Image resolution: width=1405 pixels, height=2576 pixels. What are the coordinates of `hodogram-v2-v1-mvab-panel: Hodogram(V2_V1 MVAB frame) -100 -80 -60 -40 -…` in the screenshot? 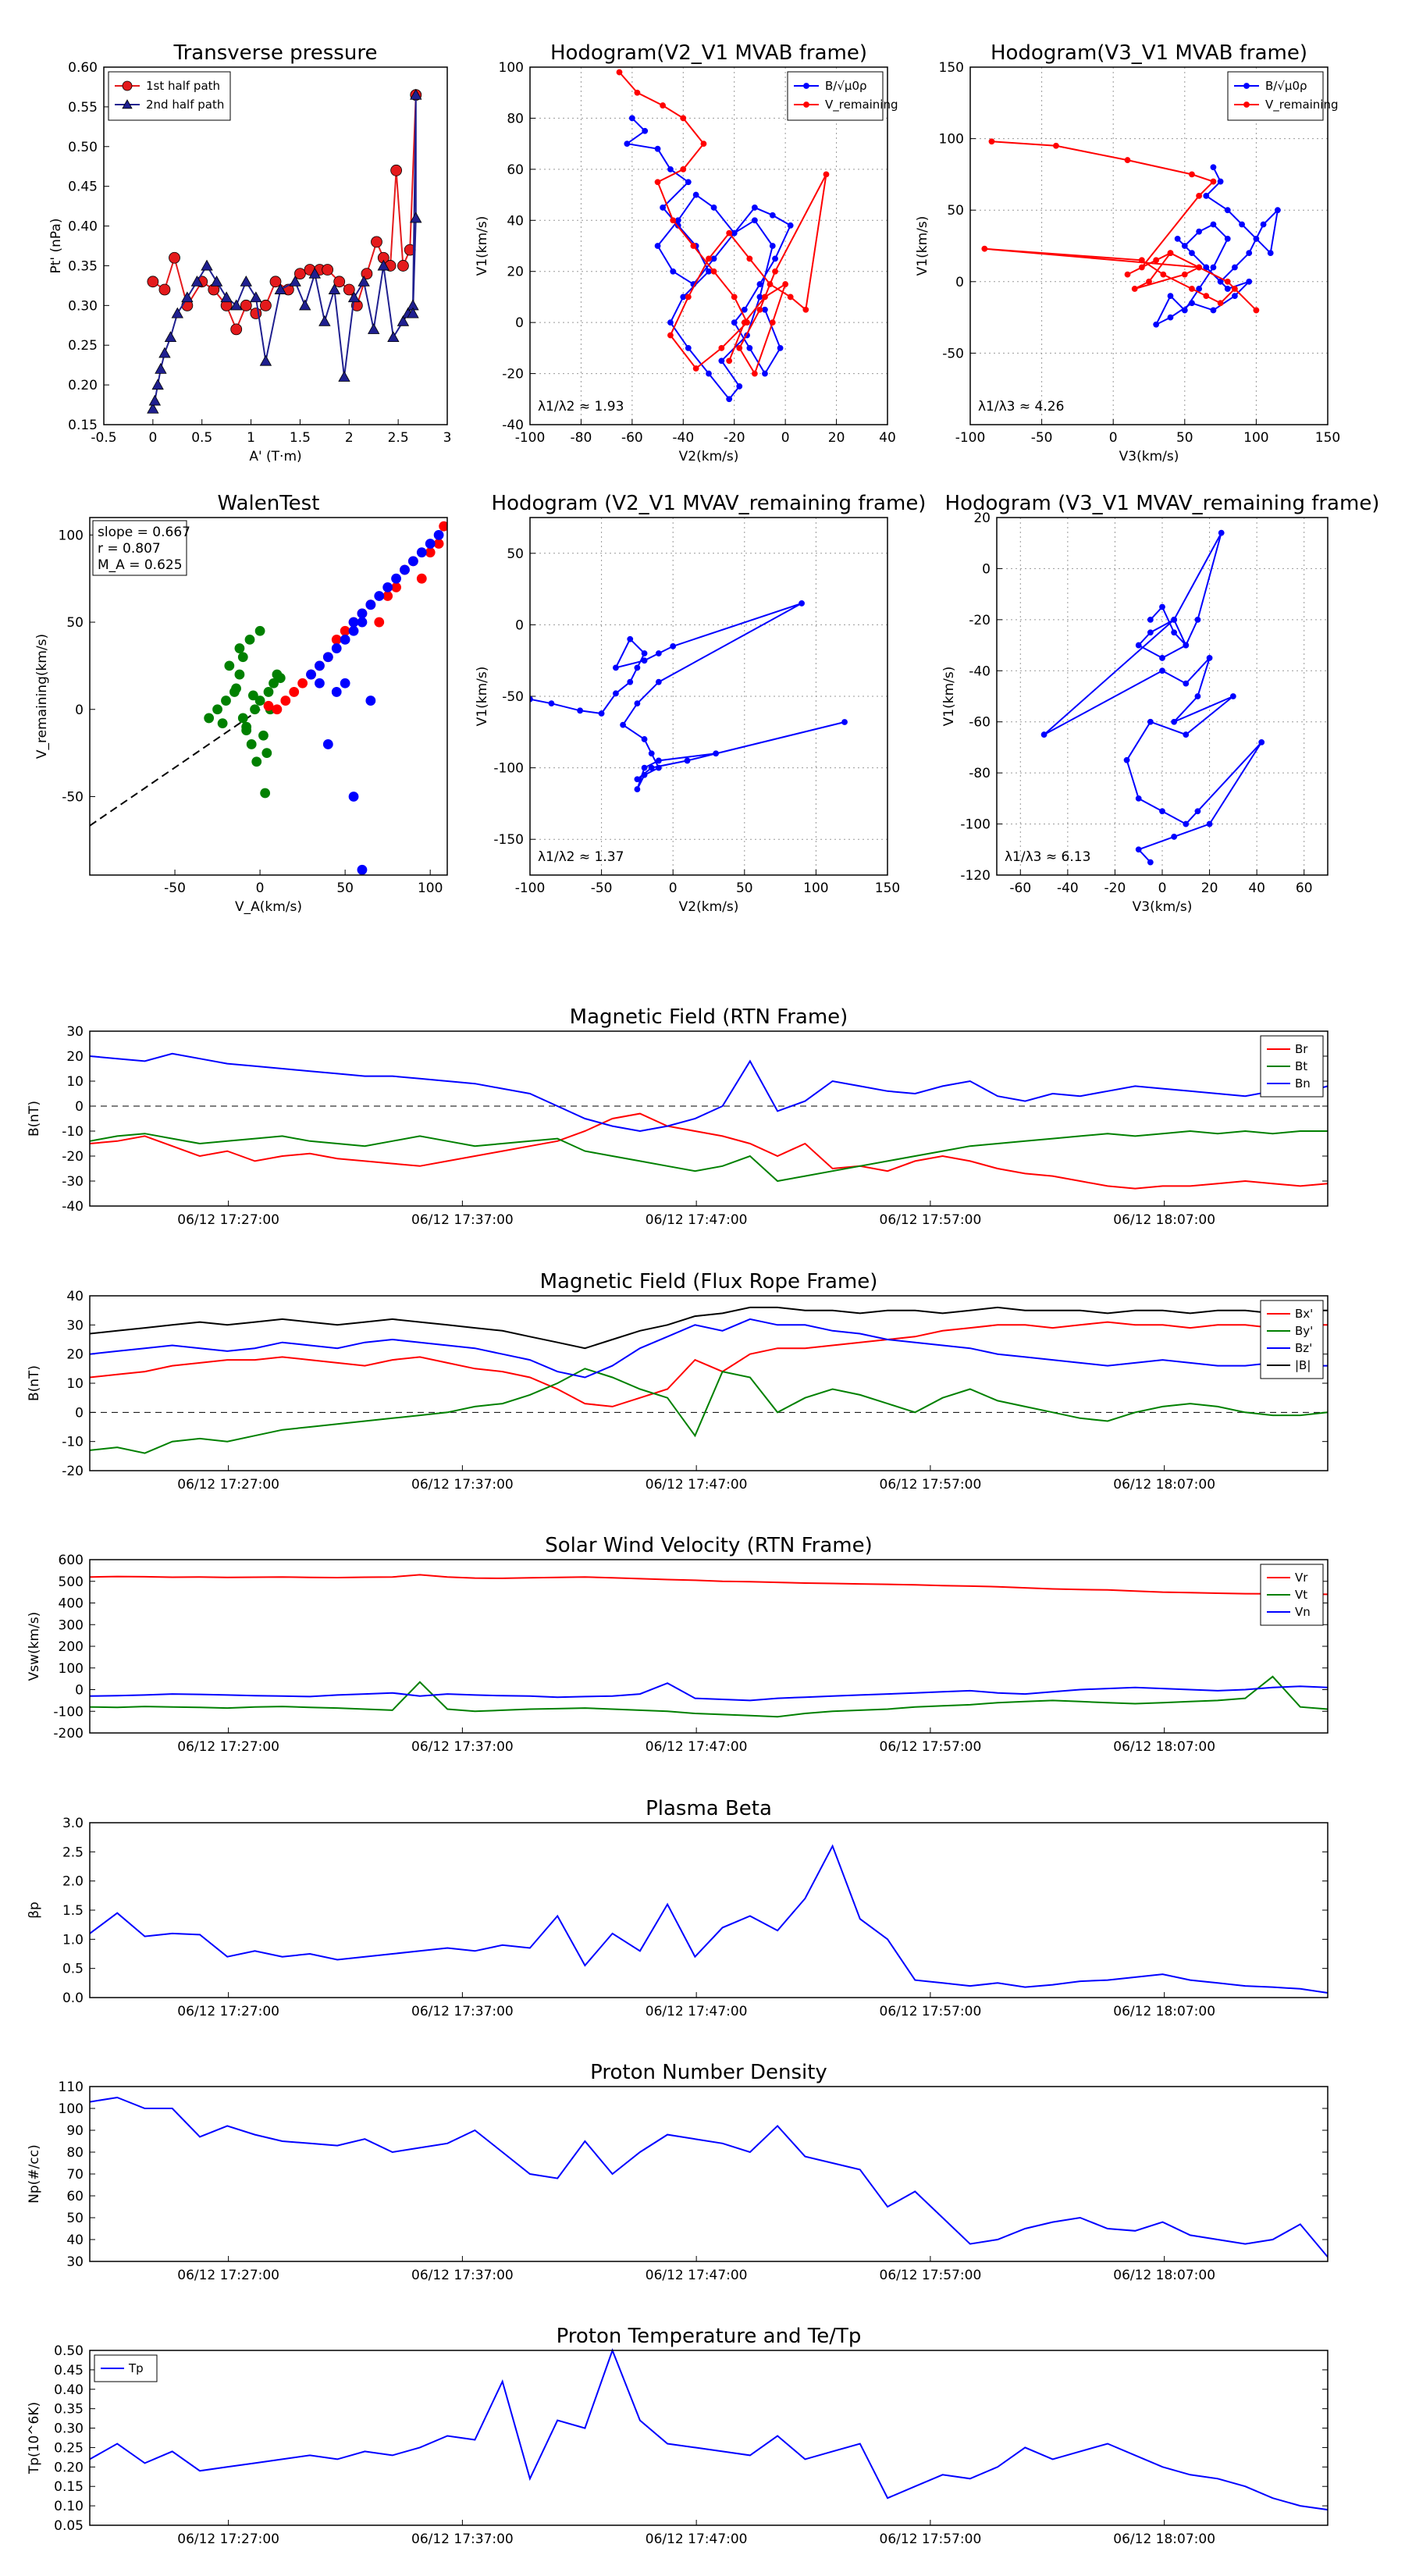 It's located at (686, 252).